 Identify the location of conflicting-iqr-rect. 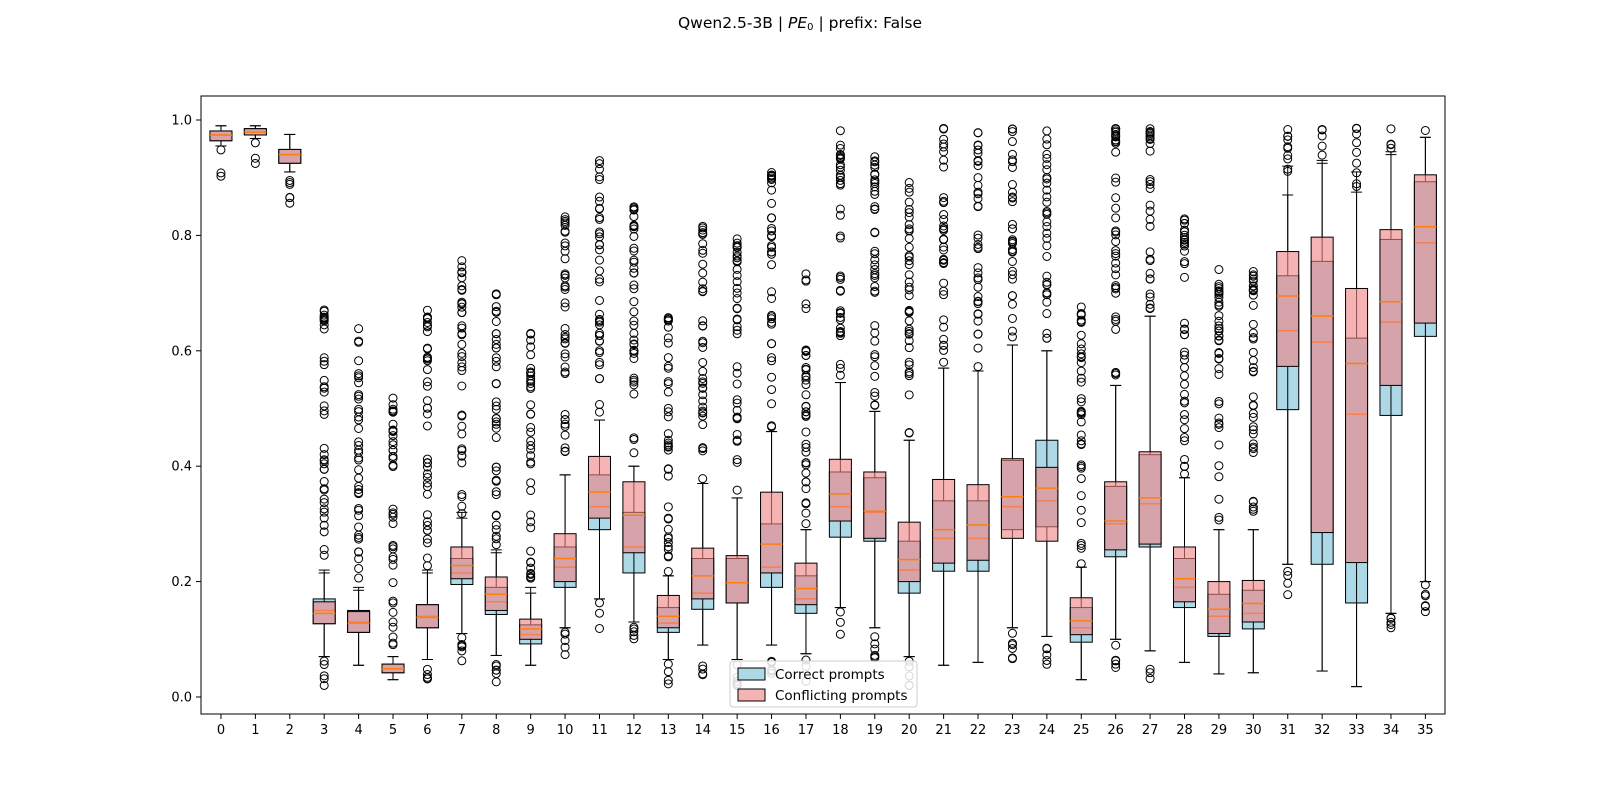
(565, 558).